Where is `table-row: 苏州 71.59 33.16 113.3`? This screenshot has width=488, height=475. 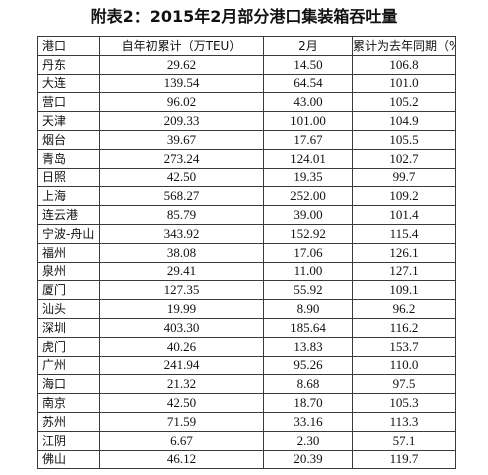
table-row: 苏州 71.59 33.16 113.3 is located at coordinates (246, 421).